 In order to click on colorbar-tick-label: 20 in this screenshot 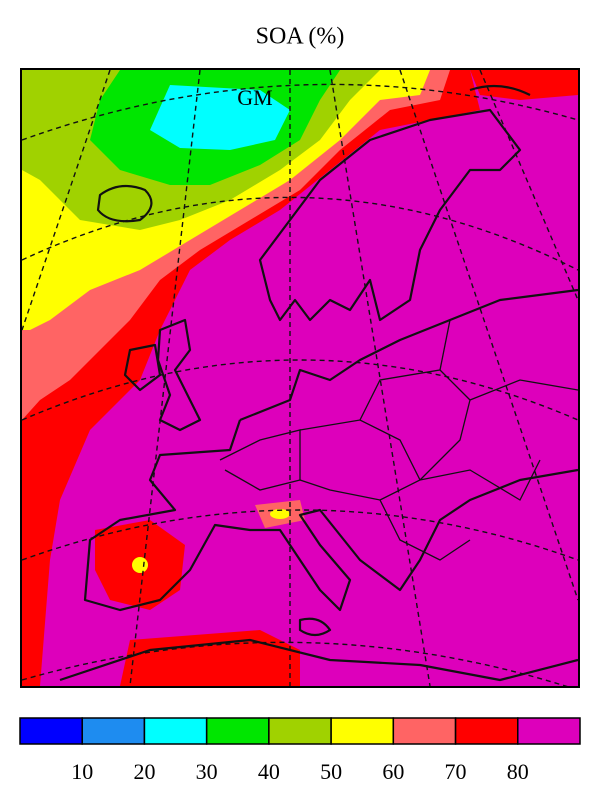, I will do `click(144, 771)`.